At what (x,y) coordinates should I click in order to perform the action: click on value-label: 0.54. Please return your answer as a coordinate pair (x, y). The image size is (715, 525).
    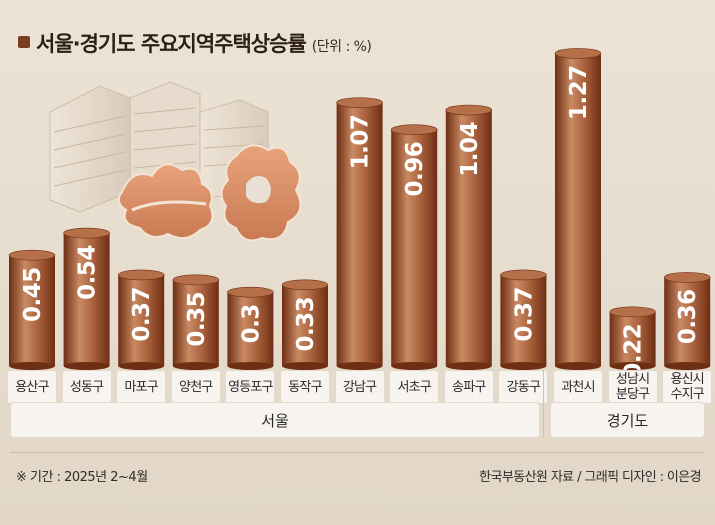
    Looking at the image, I should click on (88, 272).